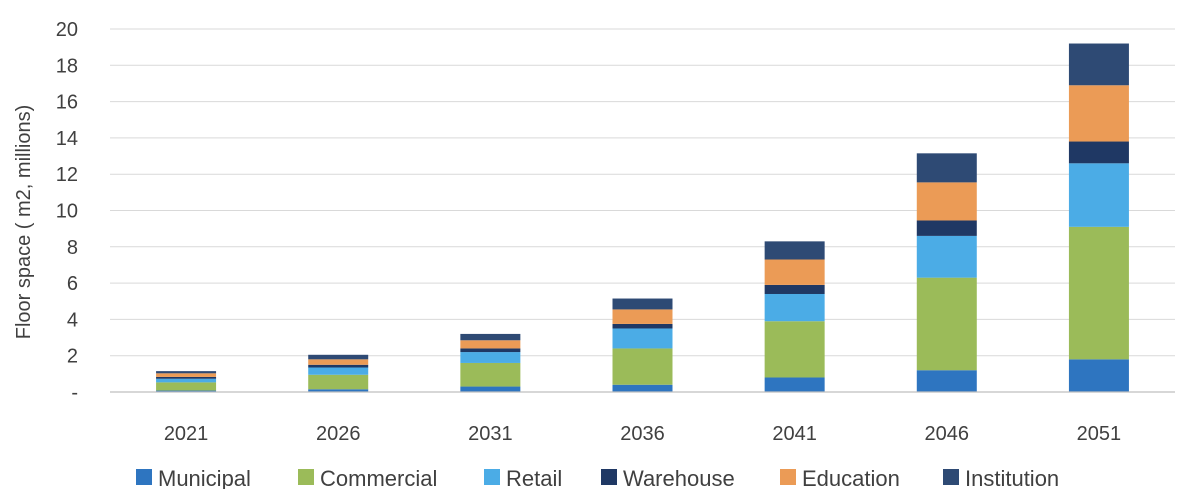 The height and width of the screenshot is (494, 1188). What do you see at coordinates (144, 477) in the screenshot?
I see `legend-swatch-municipal` at bounding box center [144, 477].